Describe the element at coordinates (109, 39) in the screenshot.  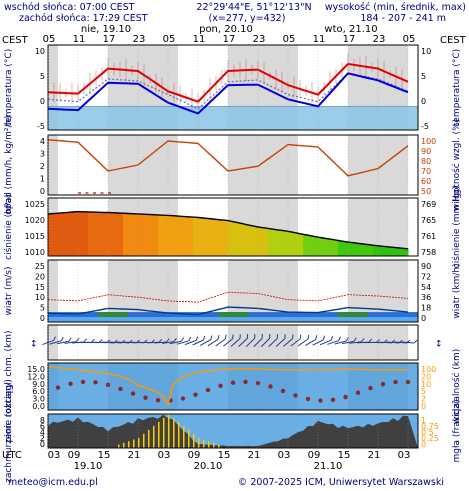
I see `top-hour-label: 17` at that location.